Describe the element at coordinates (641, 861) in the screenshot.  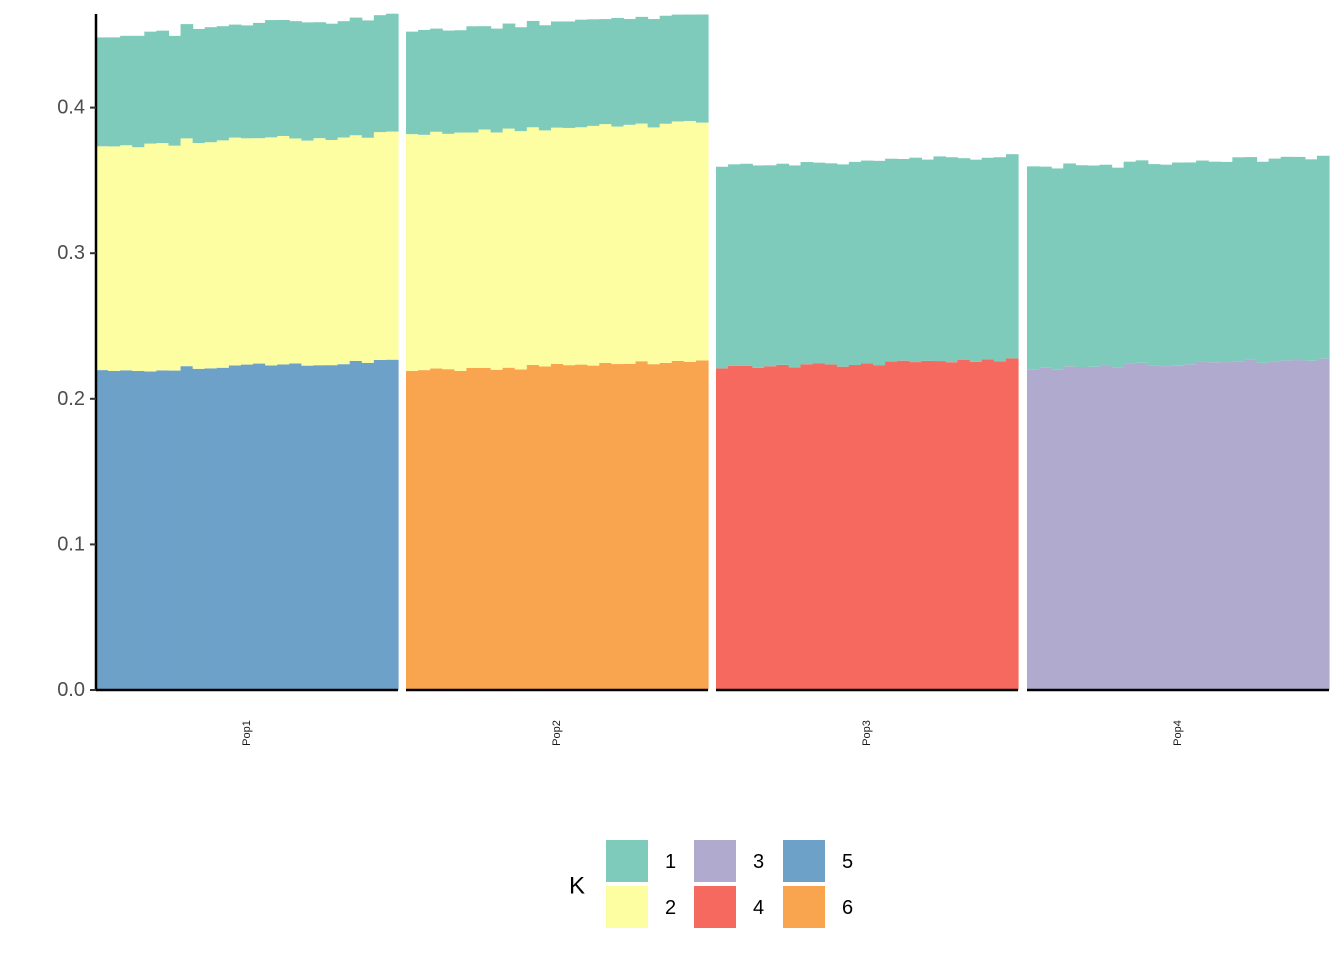
I see `legend-item-1: 1` at that location.